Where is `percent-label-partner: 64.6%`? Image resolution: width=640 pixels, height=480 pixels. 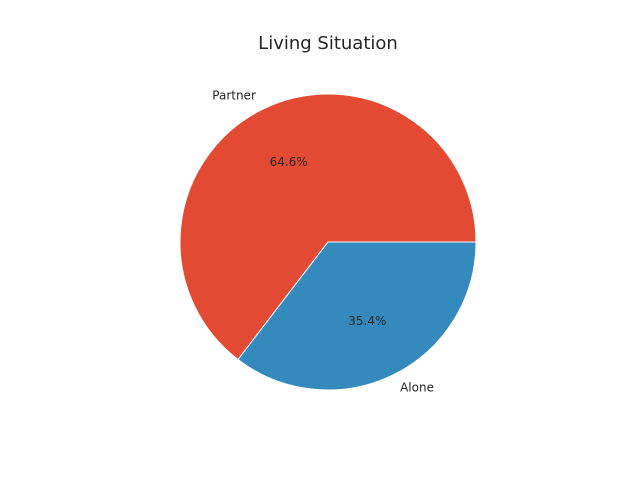 percent-label-partner: 64.6% is located at coordinates (289, 162).